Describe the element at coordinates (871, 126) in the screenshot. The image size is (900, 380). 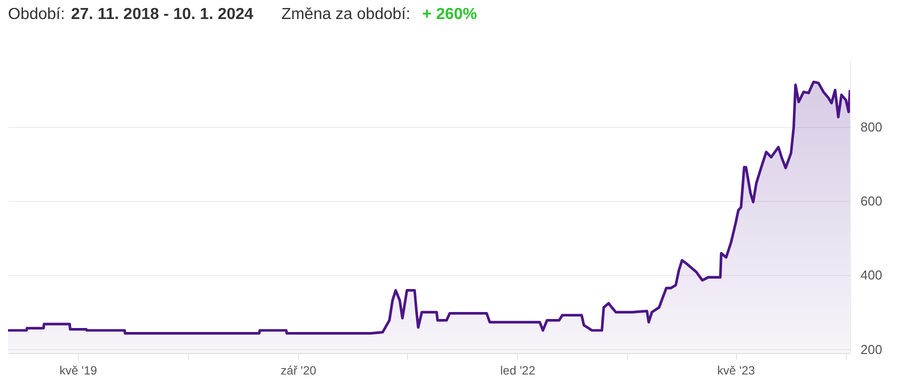
I see `y-tick-label: 800` at that location.